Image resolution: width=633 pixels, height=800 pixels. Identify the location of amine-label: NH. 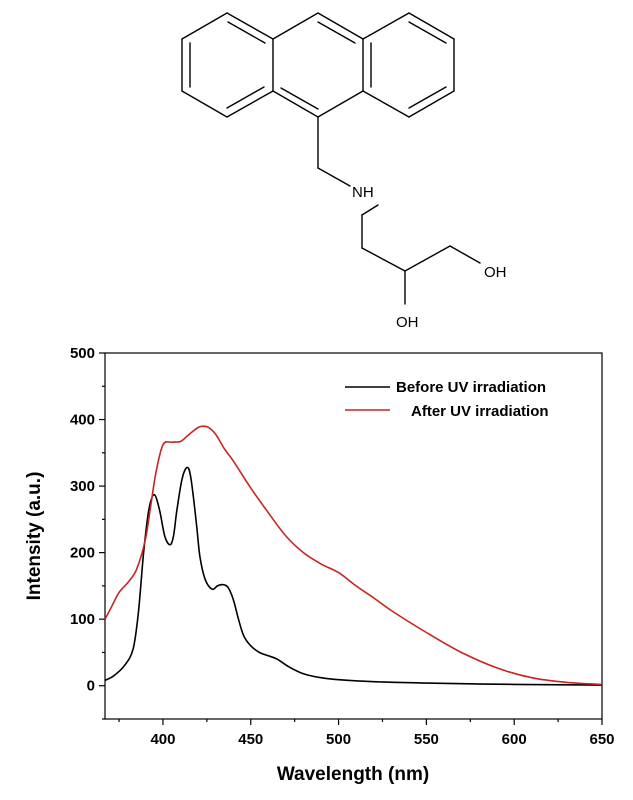
(363, 192).